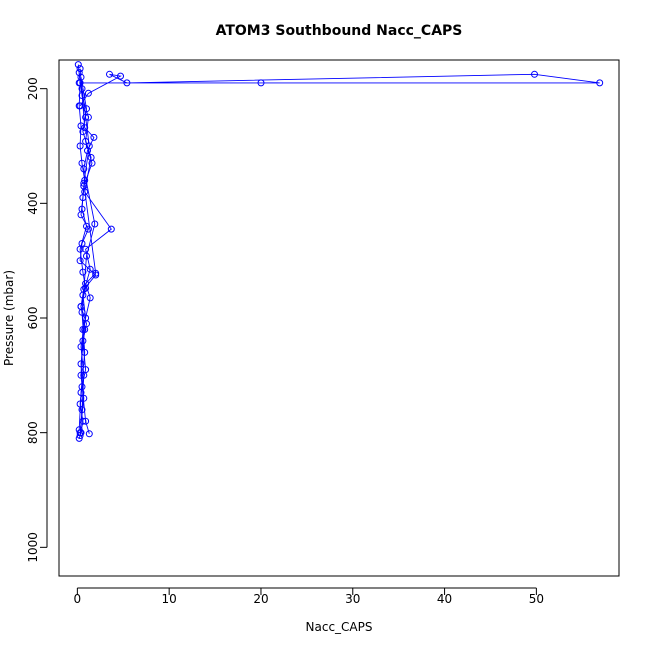 The image size is (650, 655). I want to click on x-tick-label: 20, so click(260, 599).